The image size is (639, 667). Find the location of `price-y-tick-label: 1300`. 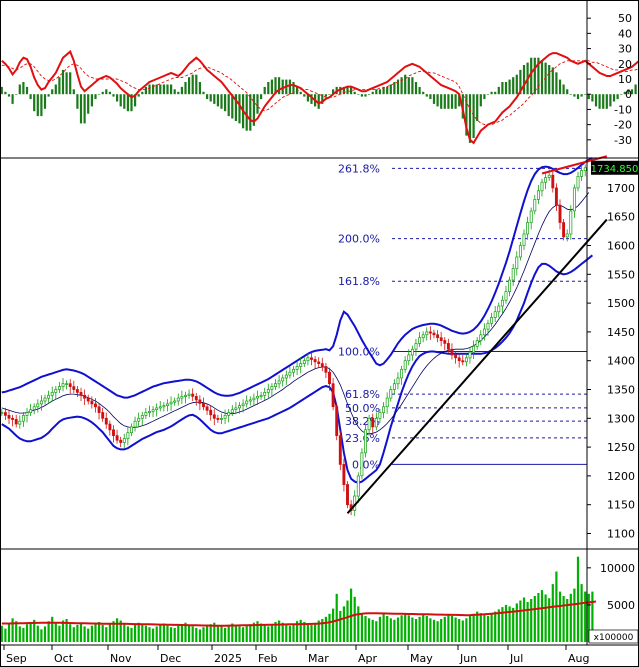

price-y-tick-label: 1300 is located at coordinates (621, 418).